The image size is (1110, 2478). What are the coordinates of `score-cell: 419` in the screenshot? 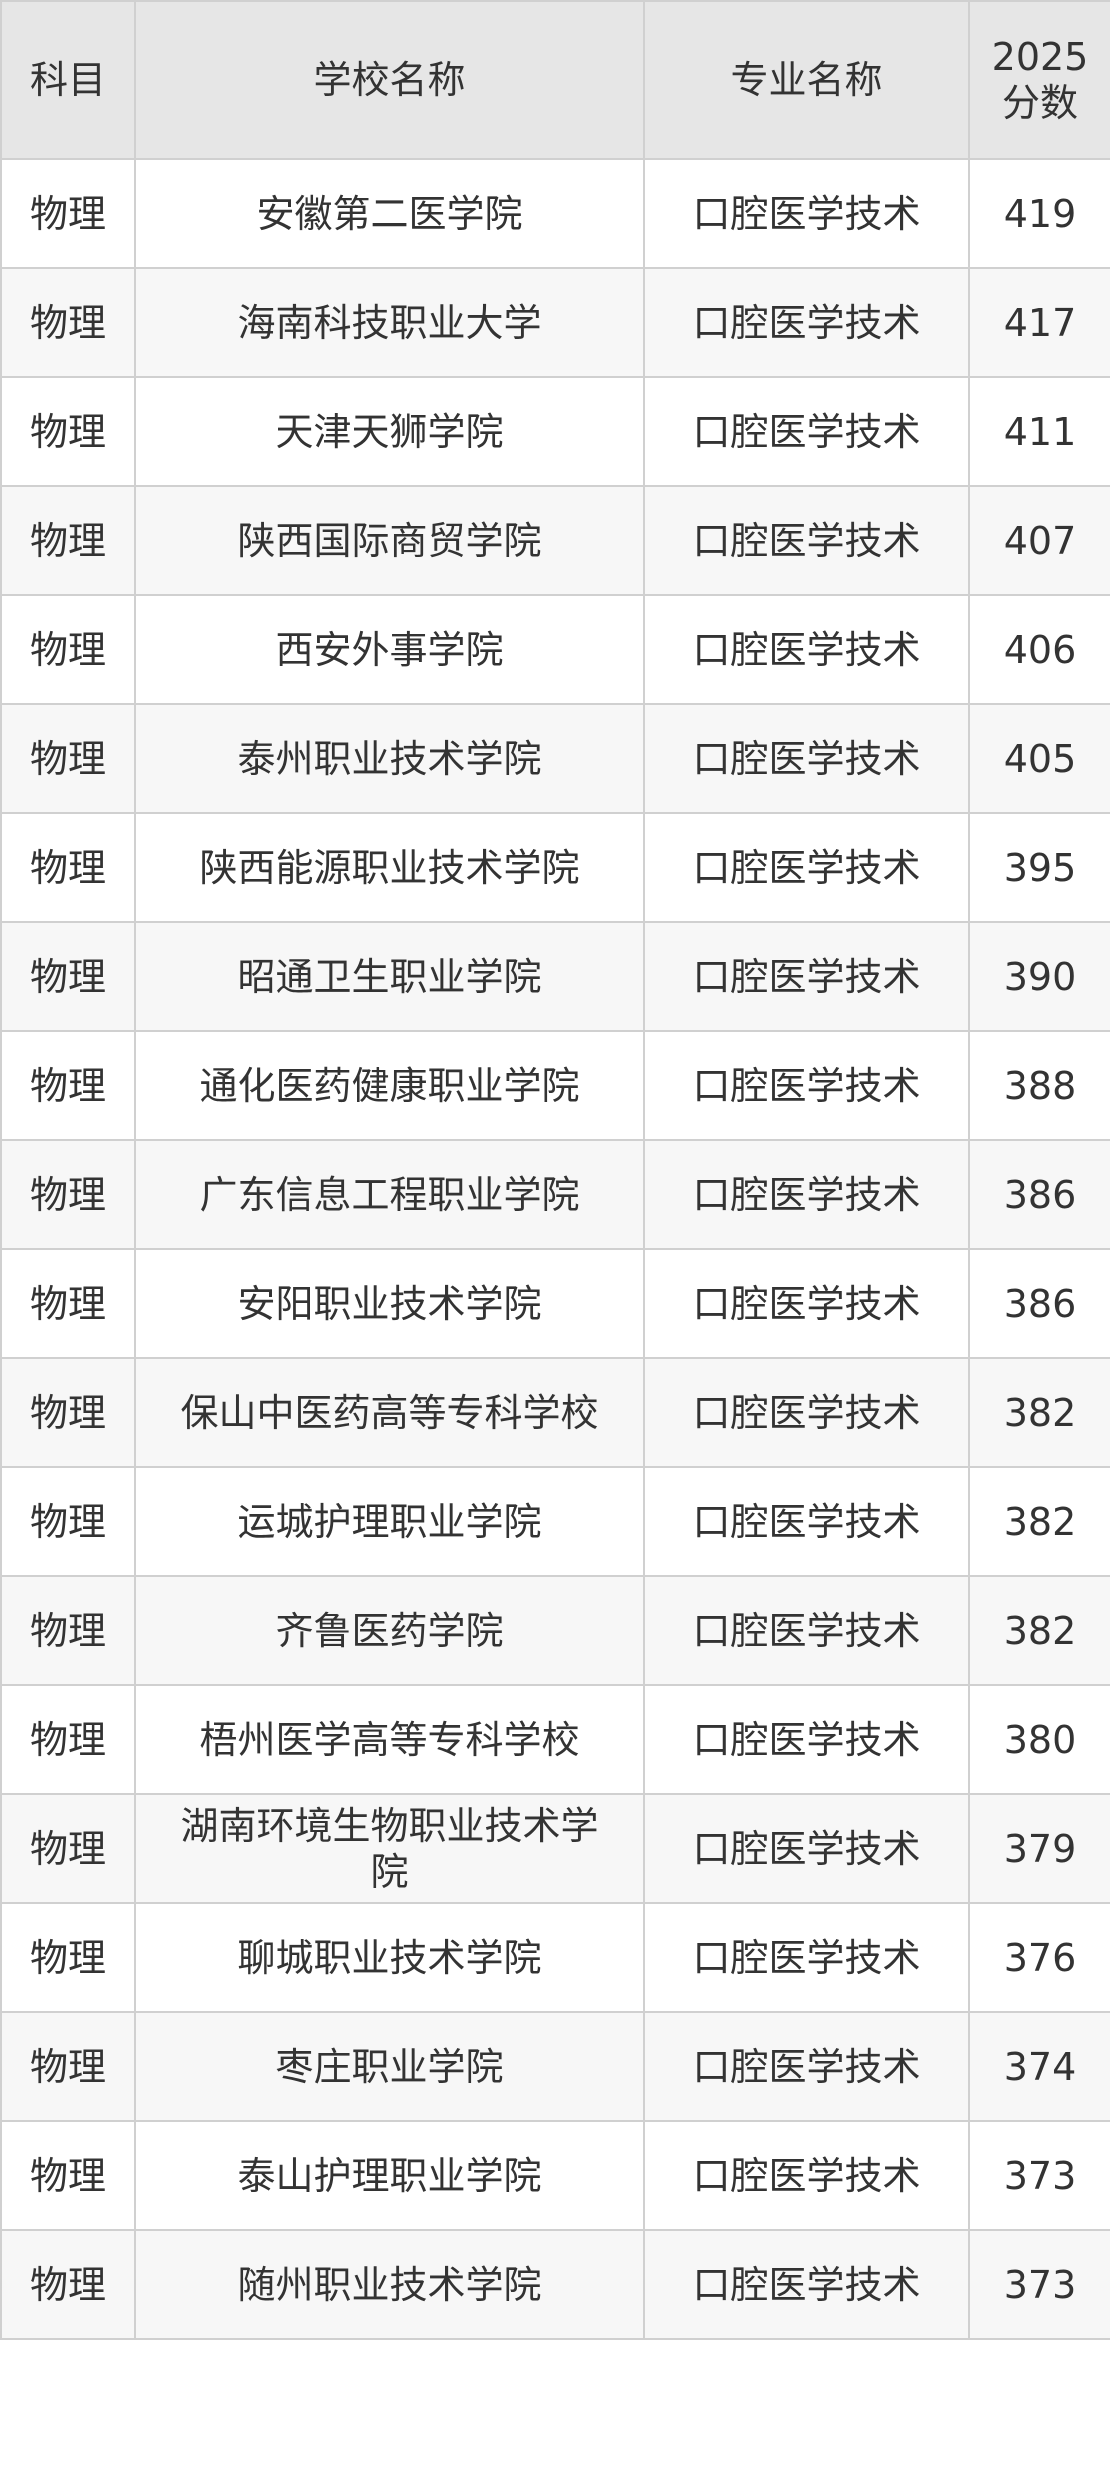 It's located at (1039, 213).